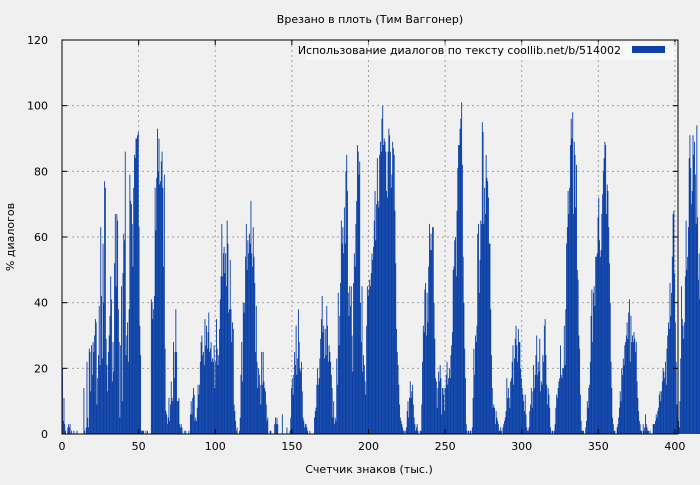  What do you see at coordinates (598, 446) in the screenshot?
I see `x-tick-label: 350` at bounding box center [598, 446].